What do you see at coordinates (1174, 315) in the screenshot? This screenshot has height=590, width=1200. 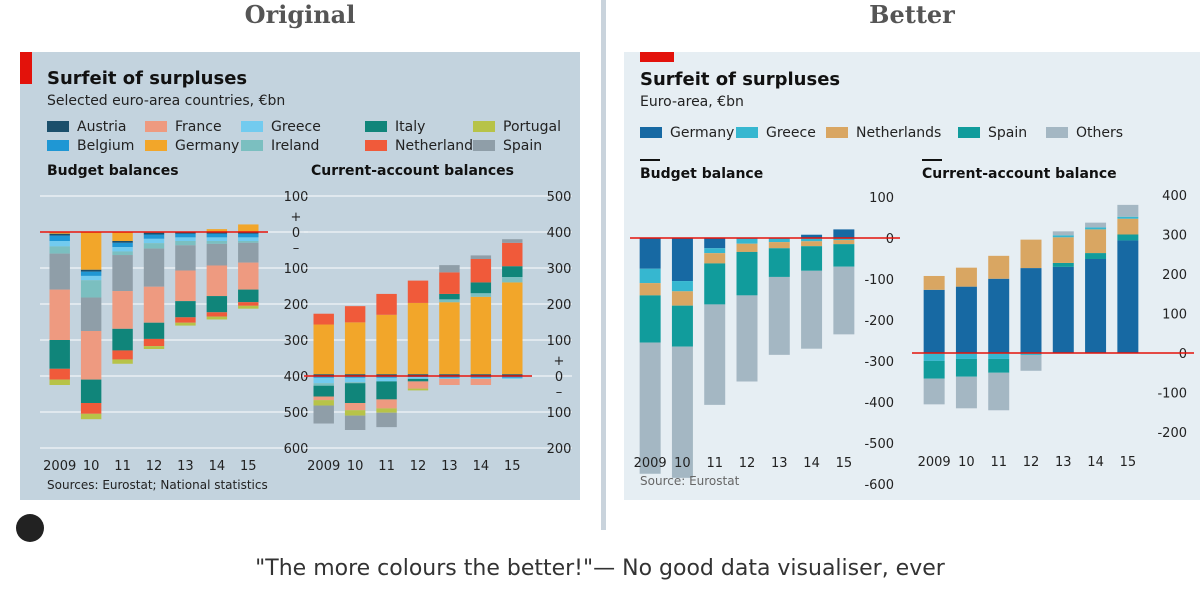 I see `y-tick-label: 100` at bounding box center [1174, 315].